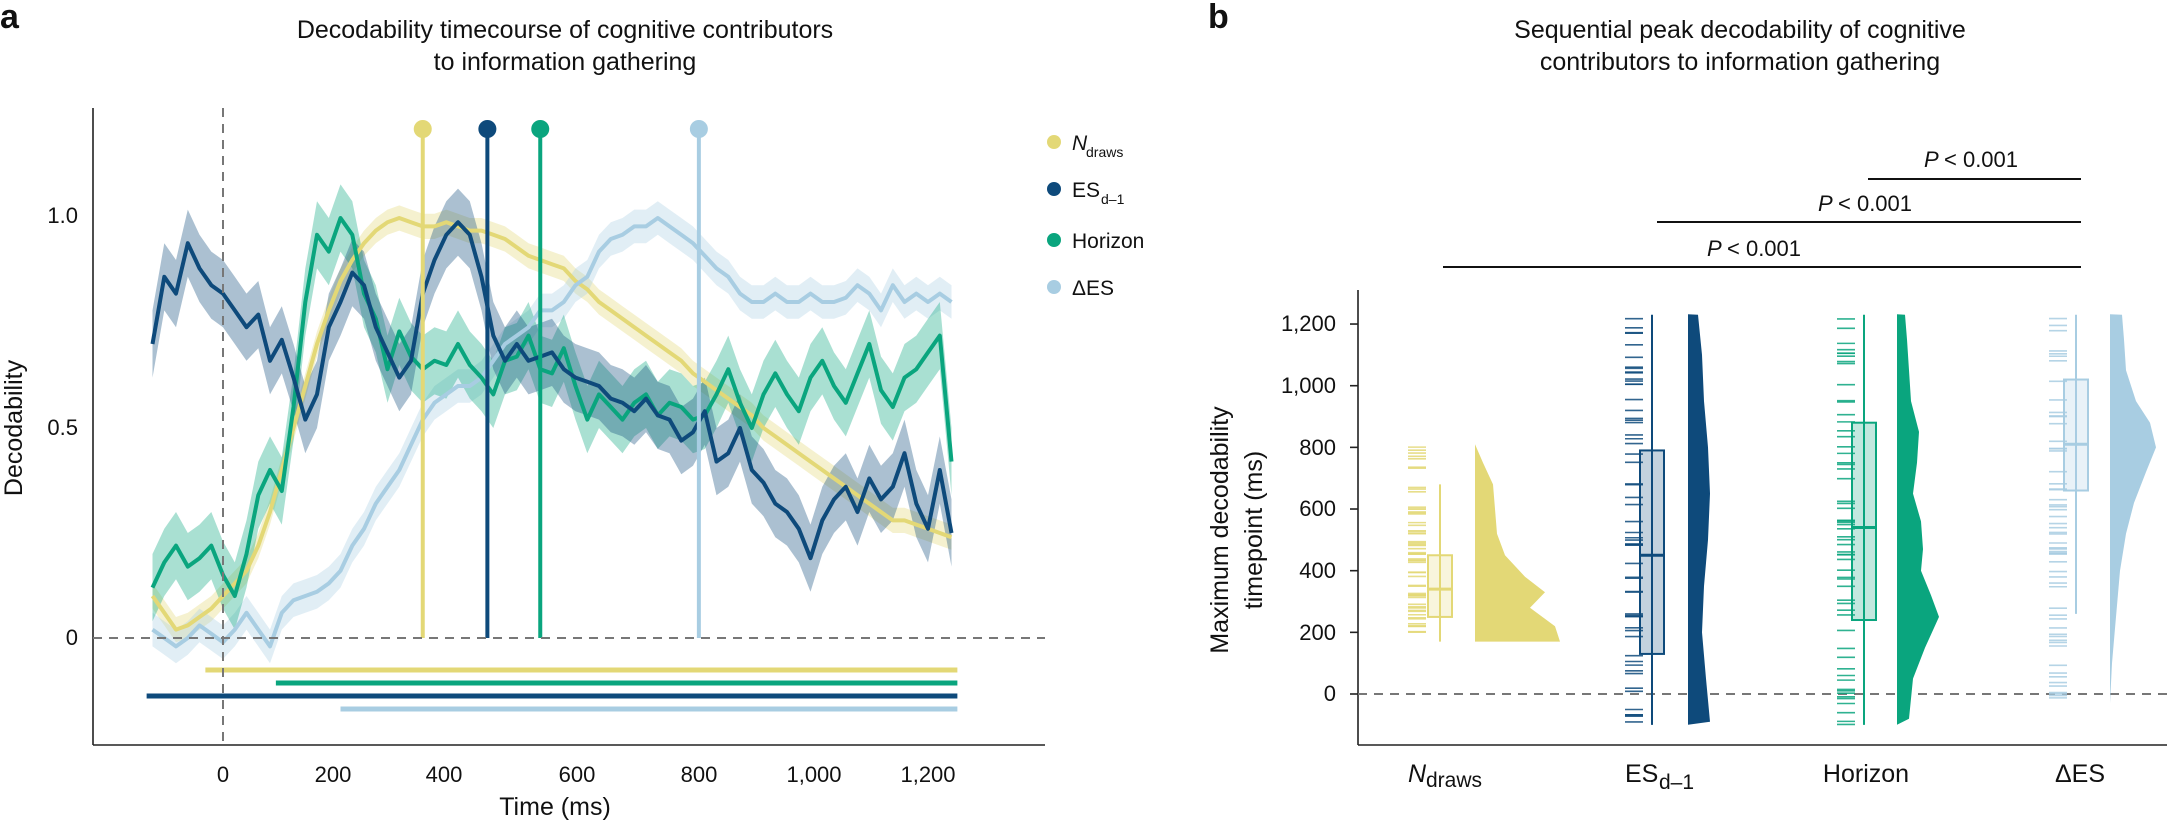  What do you see at coordinates (1308, 385) in the screenshot?
I see `b-y-tick-1000: 1,000` at bounding box center [1308, 385].